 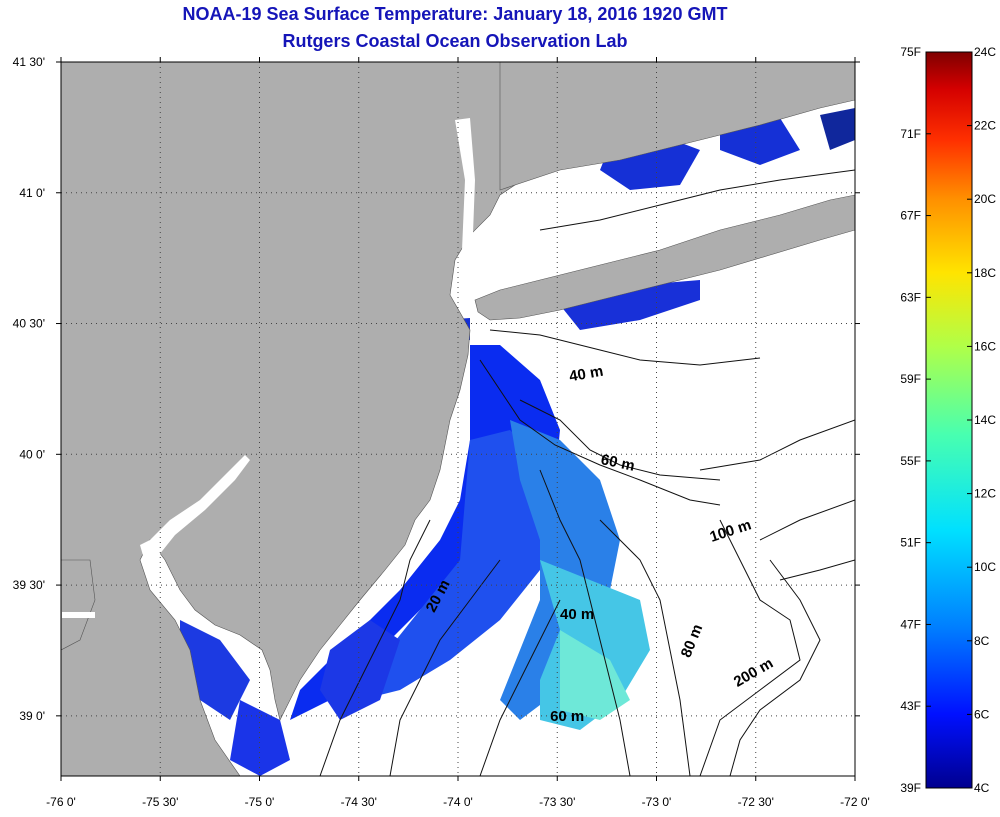 I want to click on colorbar-c-label: 20C, so click(x=985, y=199).